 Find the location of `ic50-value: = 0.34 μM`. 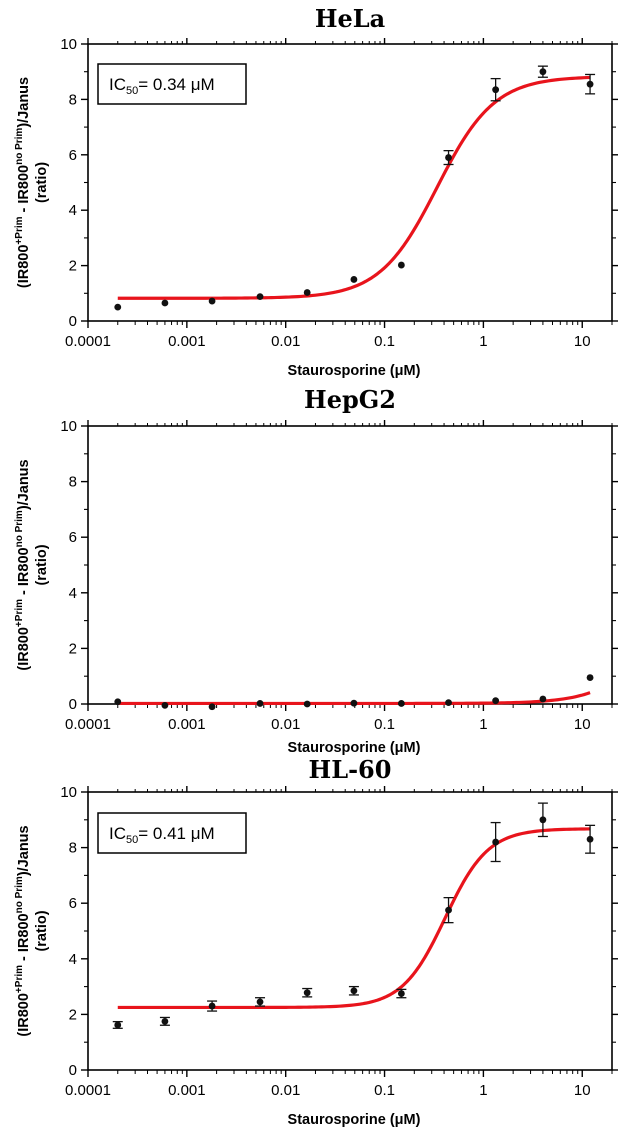

ic50-value: = 0.34 μM is located at coordinates (176, 84).